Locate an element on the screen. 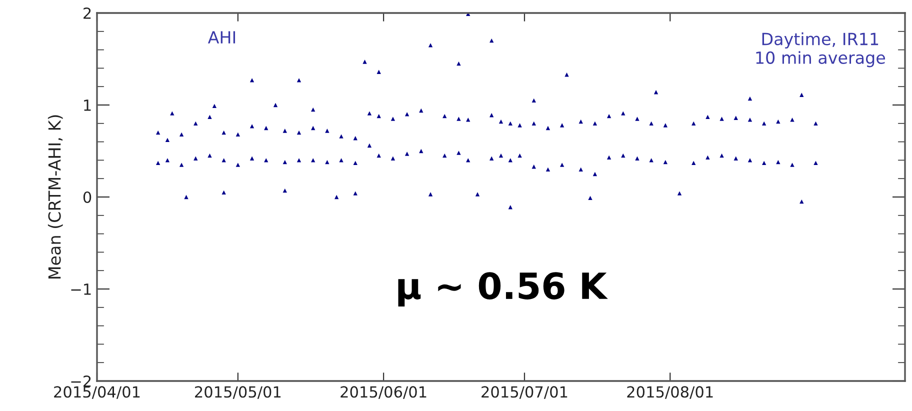  y-tick-label: 2 is located at coordinates (87, 13).